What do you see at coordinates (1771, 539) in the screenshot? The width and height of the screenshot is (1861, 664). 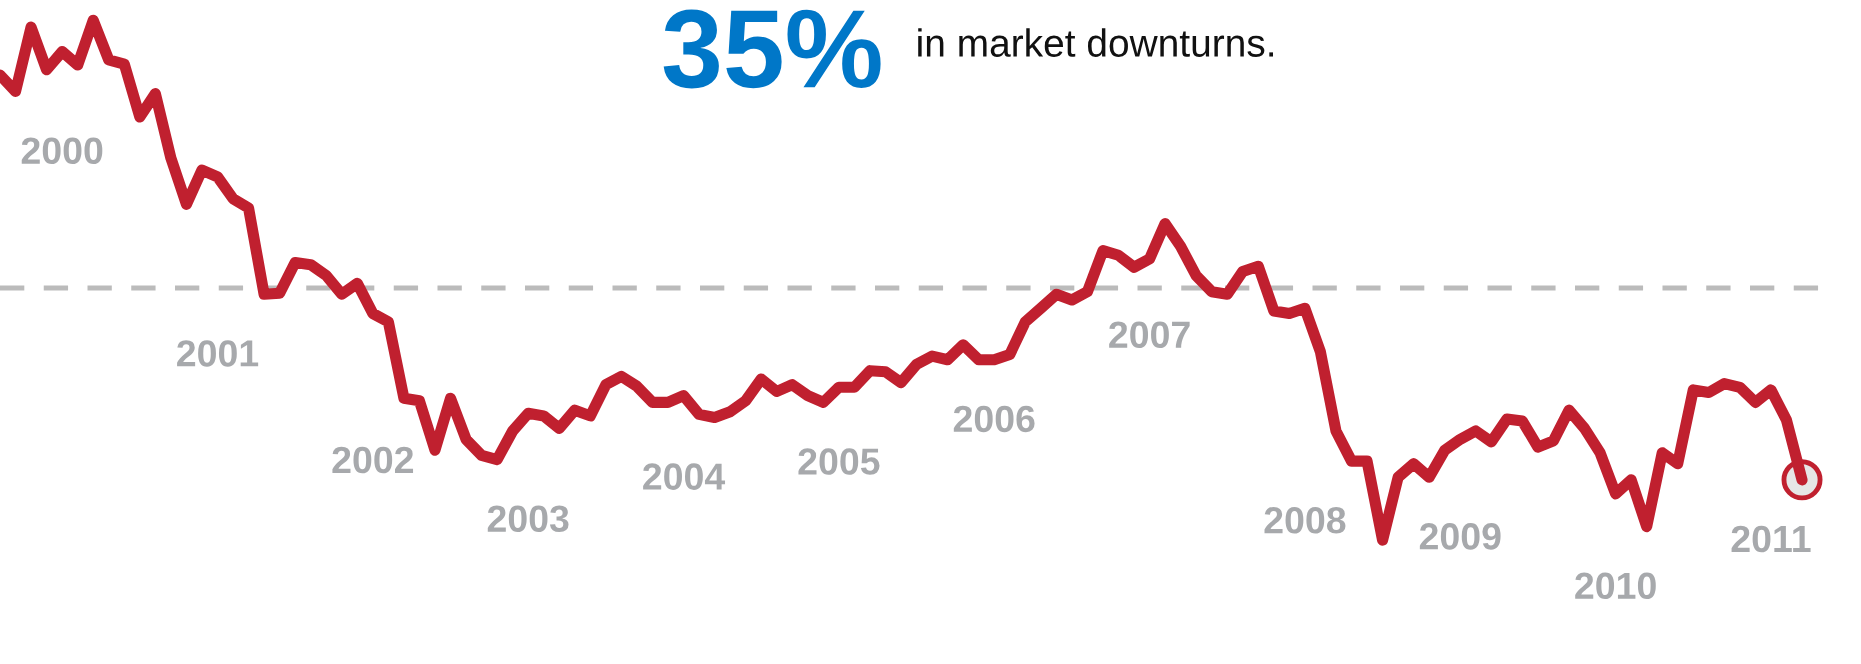 I see `annotation: 2011` at bounding box center [1771, 539].